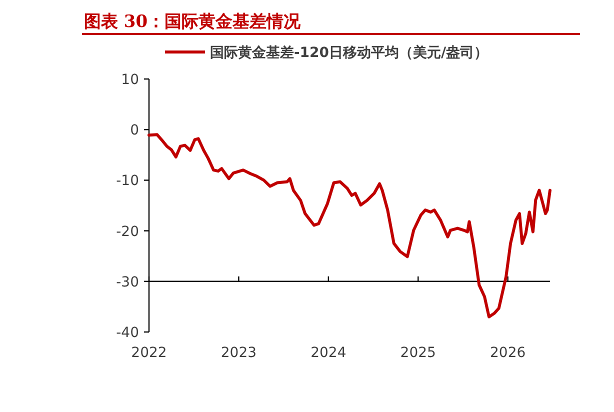 The height and width of the screenshot is (412, 614). I want to click on y-tick-label: 0, so click(134, 130).